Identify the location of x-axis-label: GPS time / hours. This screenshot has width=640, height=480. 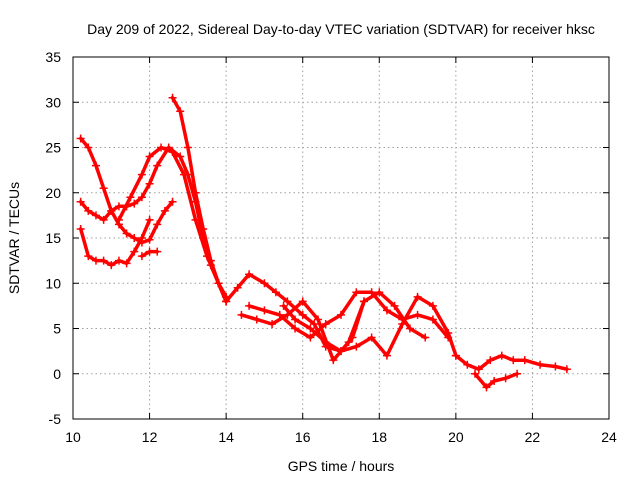
(341, 466).